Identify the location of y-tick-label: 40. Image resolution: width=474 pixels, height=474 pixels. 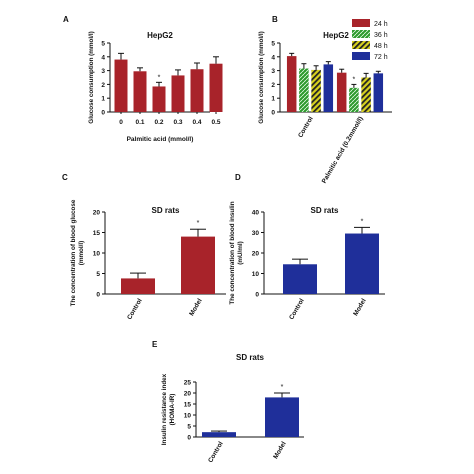
(256, 213).